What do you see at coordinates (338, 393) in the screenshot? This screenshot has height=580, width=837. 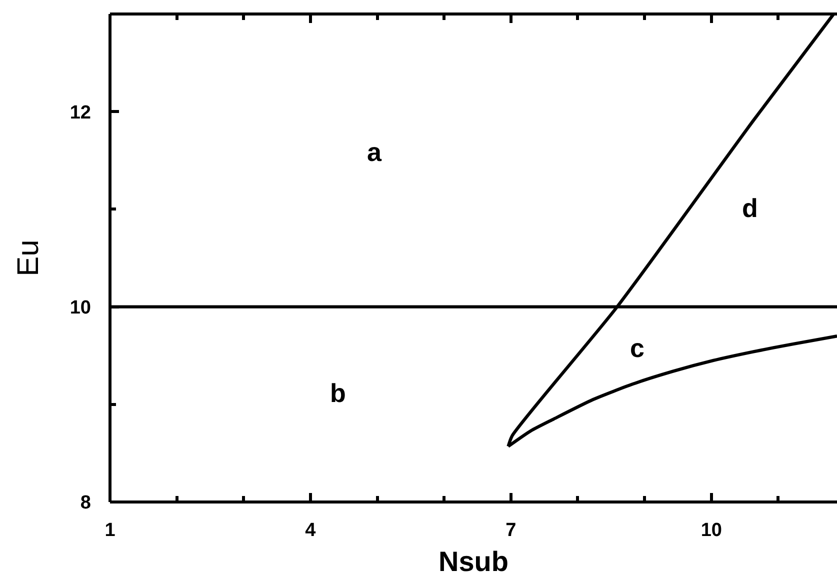 I see `annotation: b` at bounding box center [338, 393].